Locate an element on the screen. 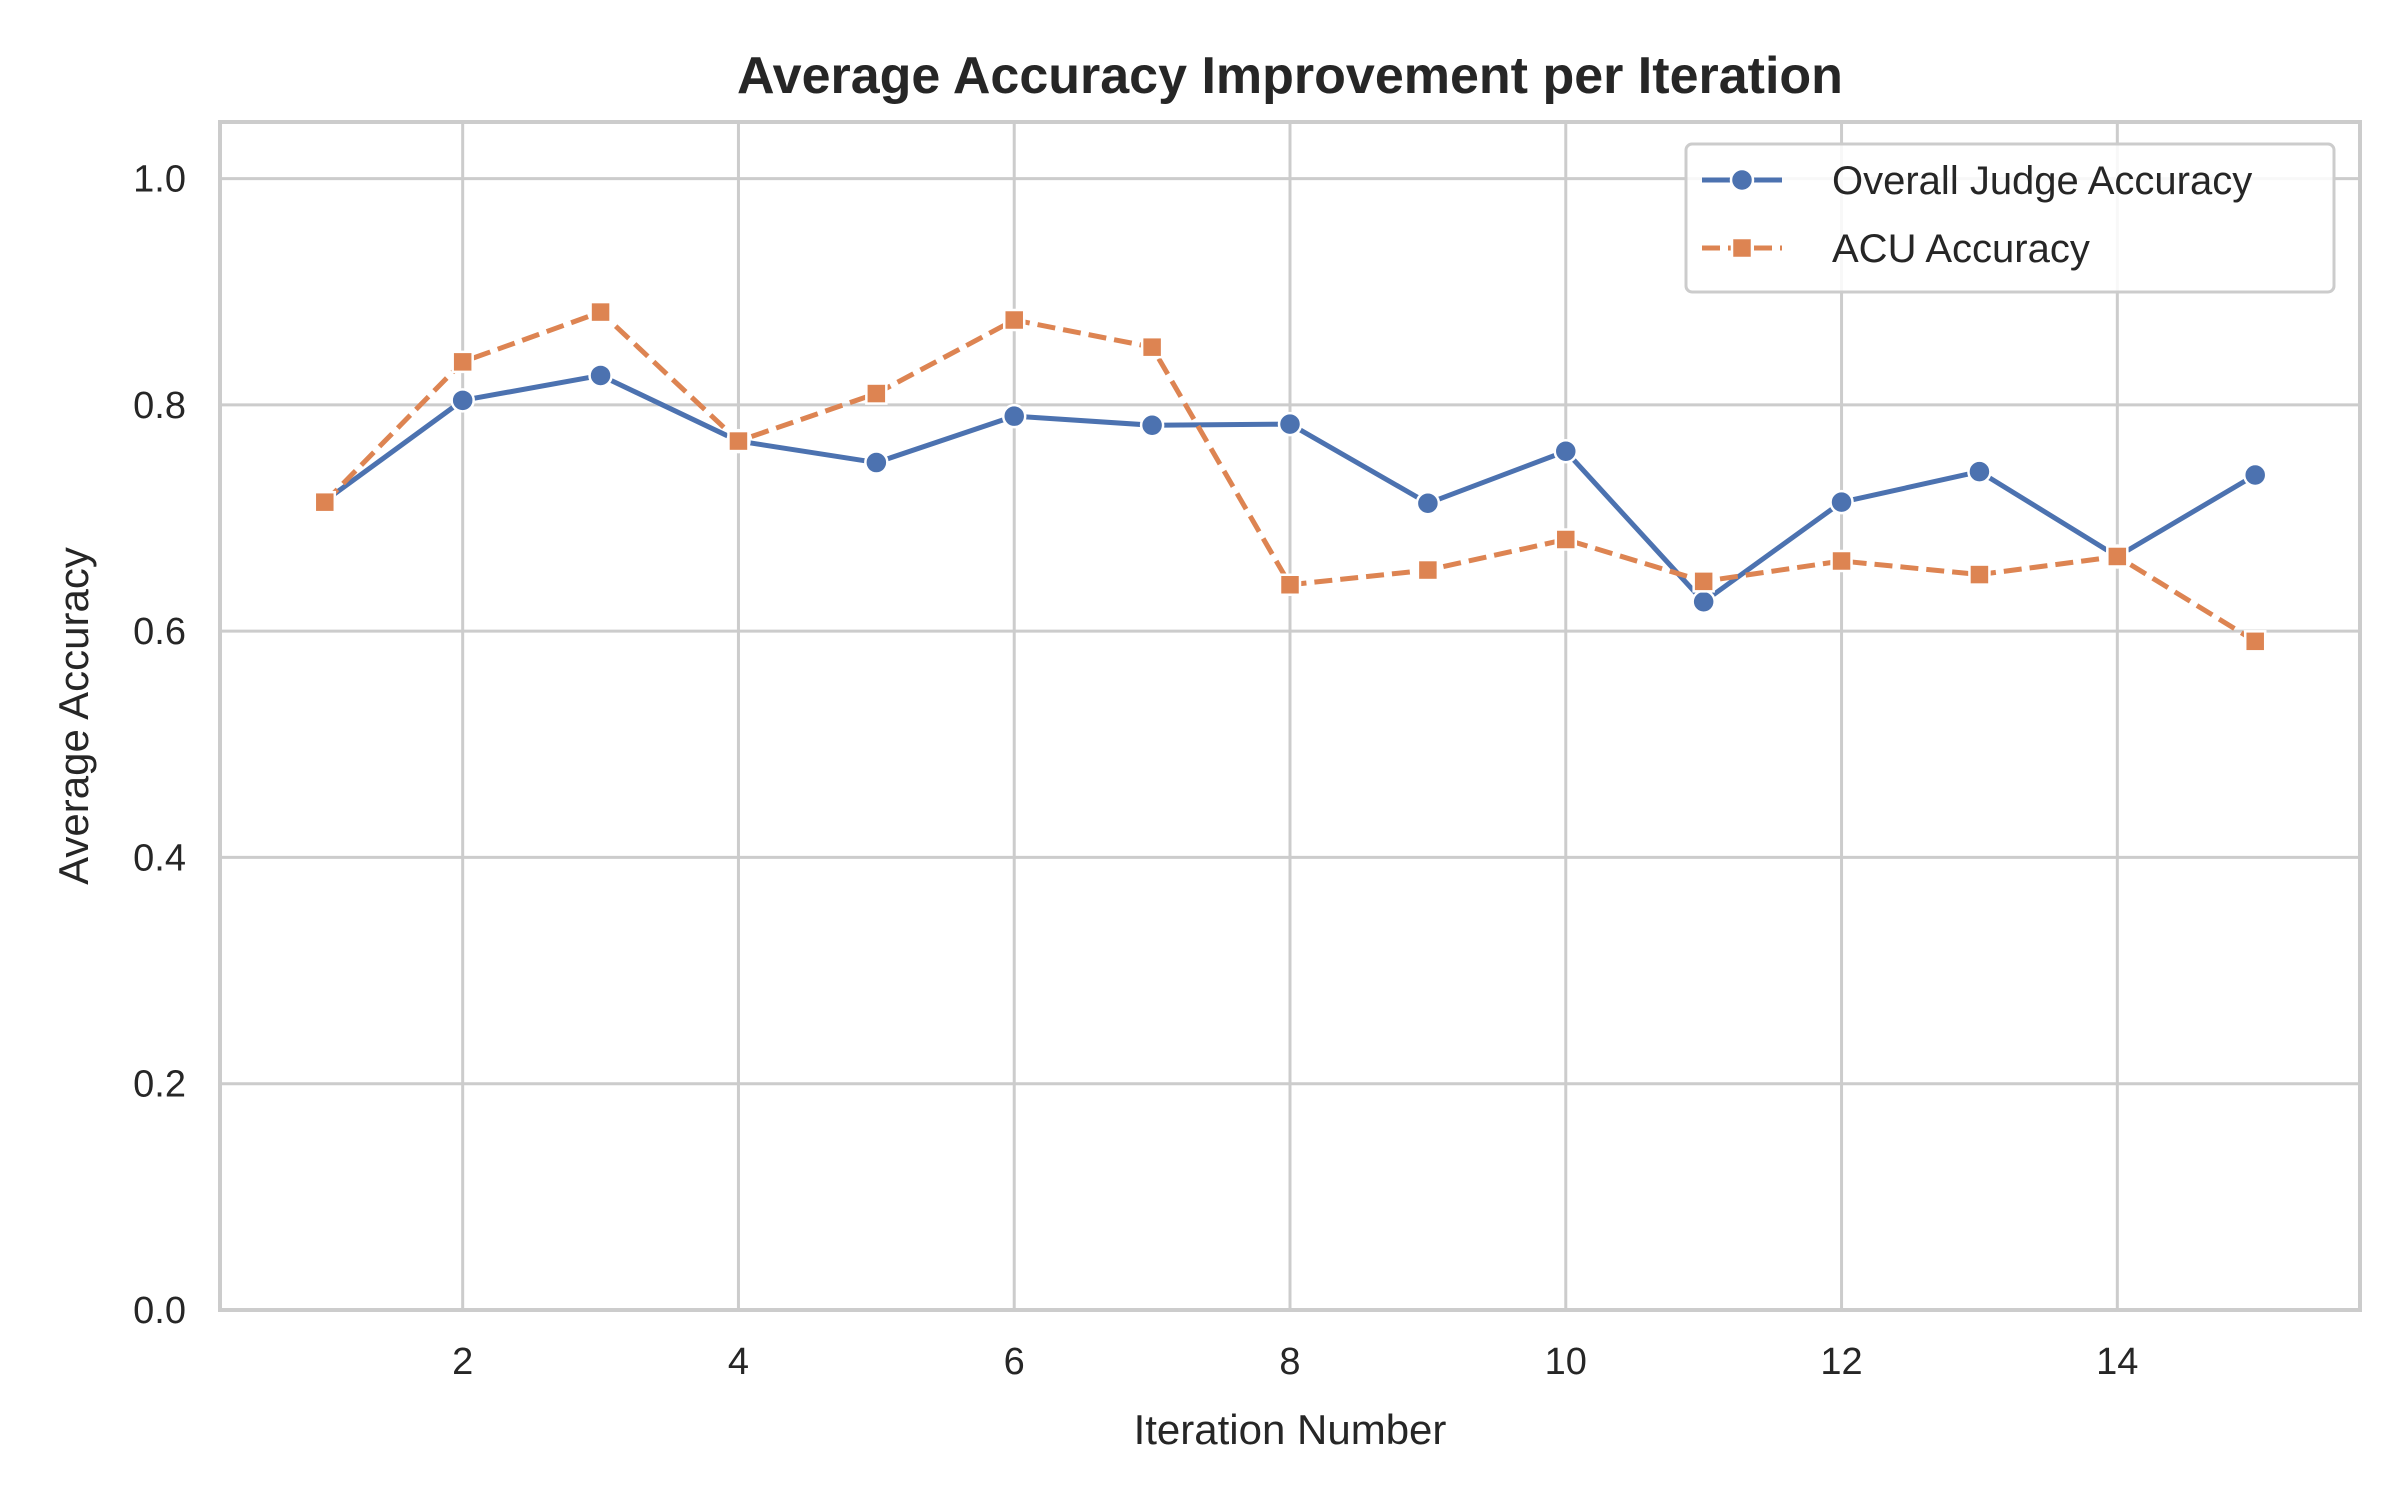 Image resolution: width=2400 pixels, height=1505 pixels. legend-marker-acu-accuracy is located at coordinates (1742, 248).